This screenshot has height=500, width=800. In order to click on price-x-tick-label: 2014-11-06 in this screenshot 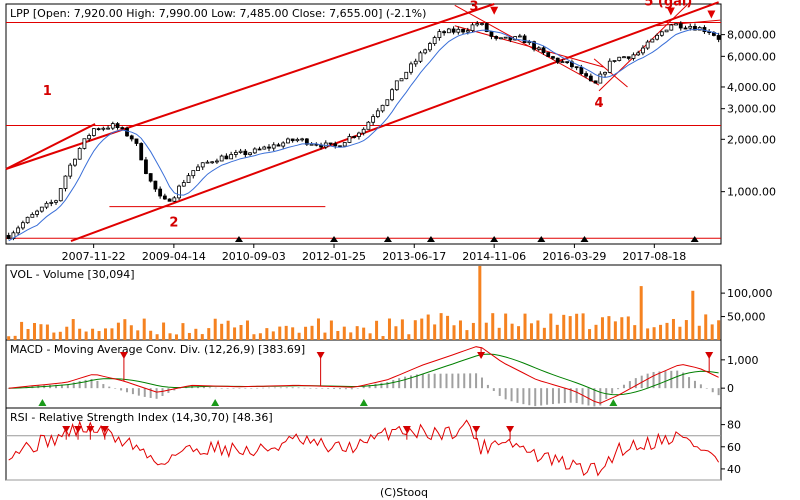, I will do `click(494, 256)`.